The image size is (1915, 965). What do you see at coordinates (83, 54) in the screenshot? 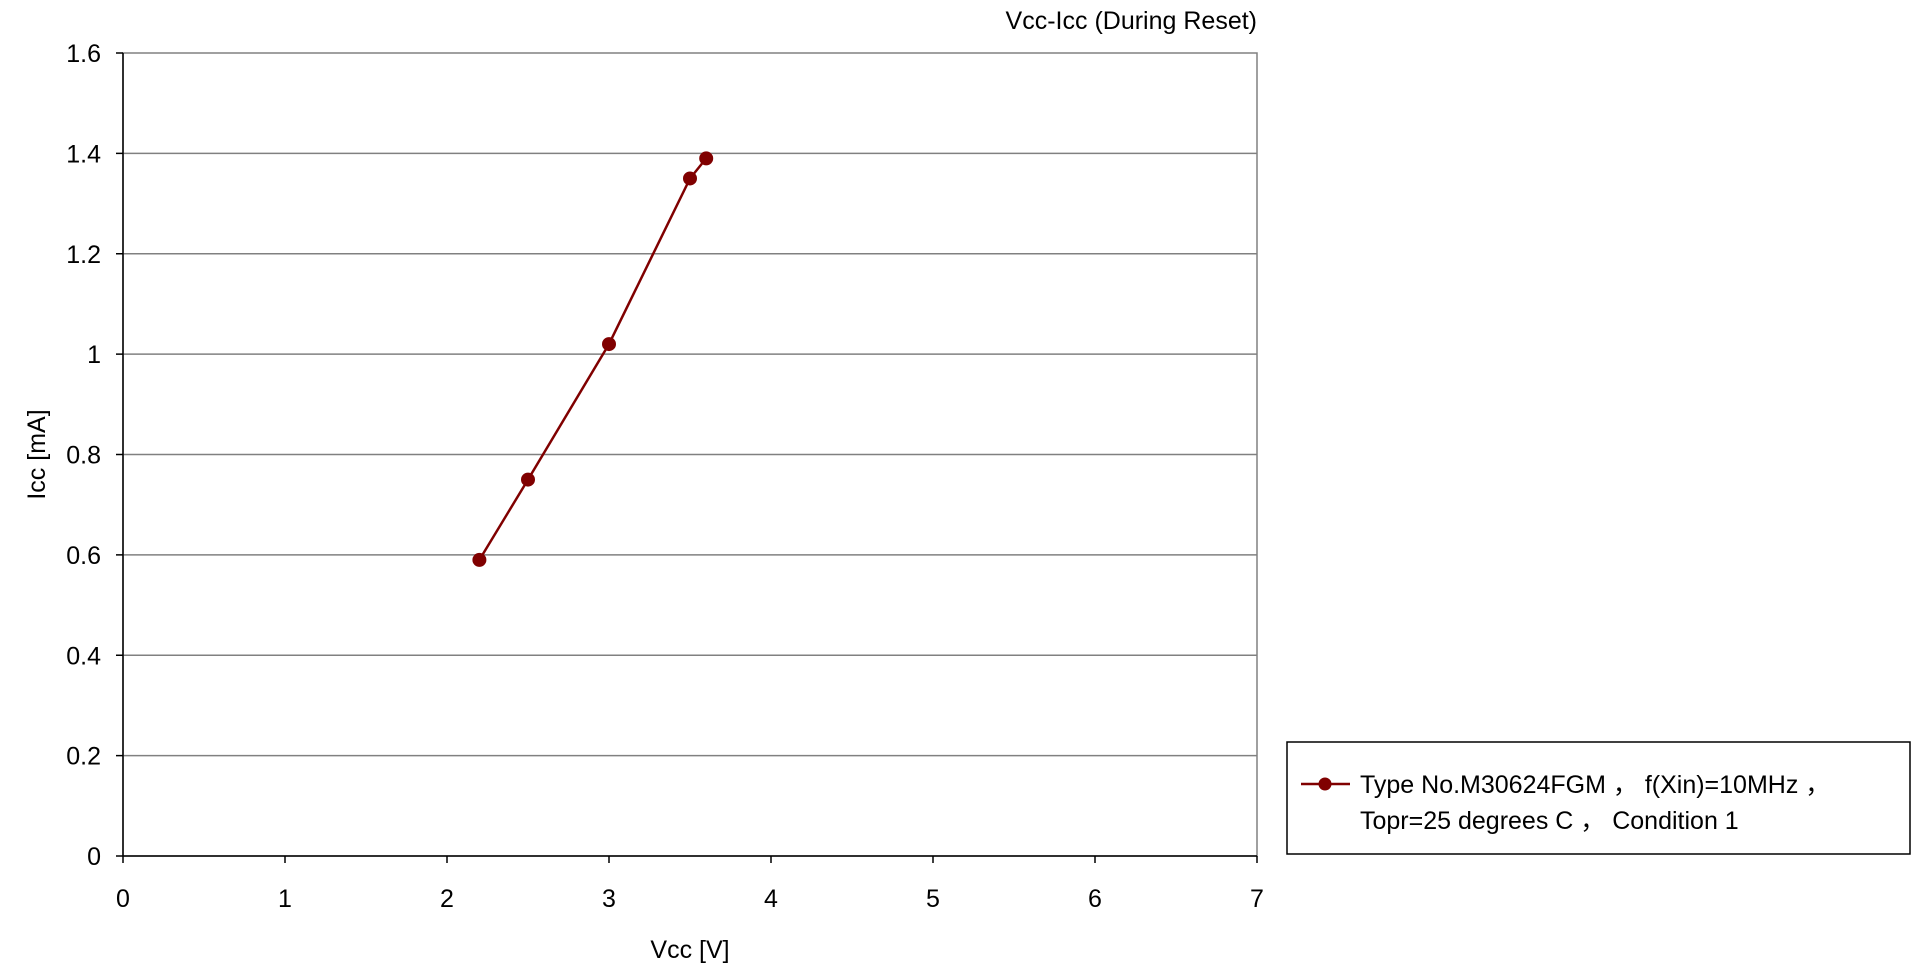
I see `y-tick-label: 1.6` at bounding box center [83, 54].